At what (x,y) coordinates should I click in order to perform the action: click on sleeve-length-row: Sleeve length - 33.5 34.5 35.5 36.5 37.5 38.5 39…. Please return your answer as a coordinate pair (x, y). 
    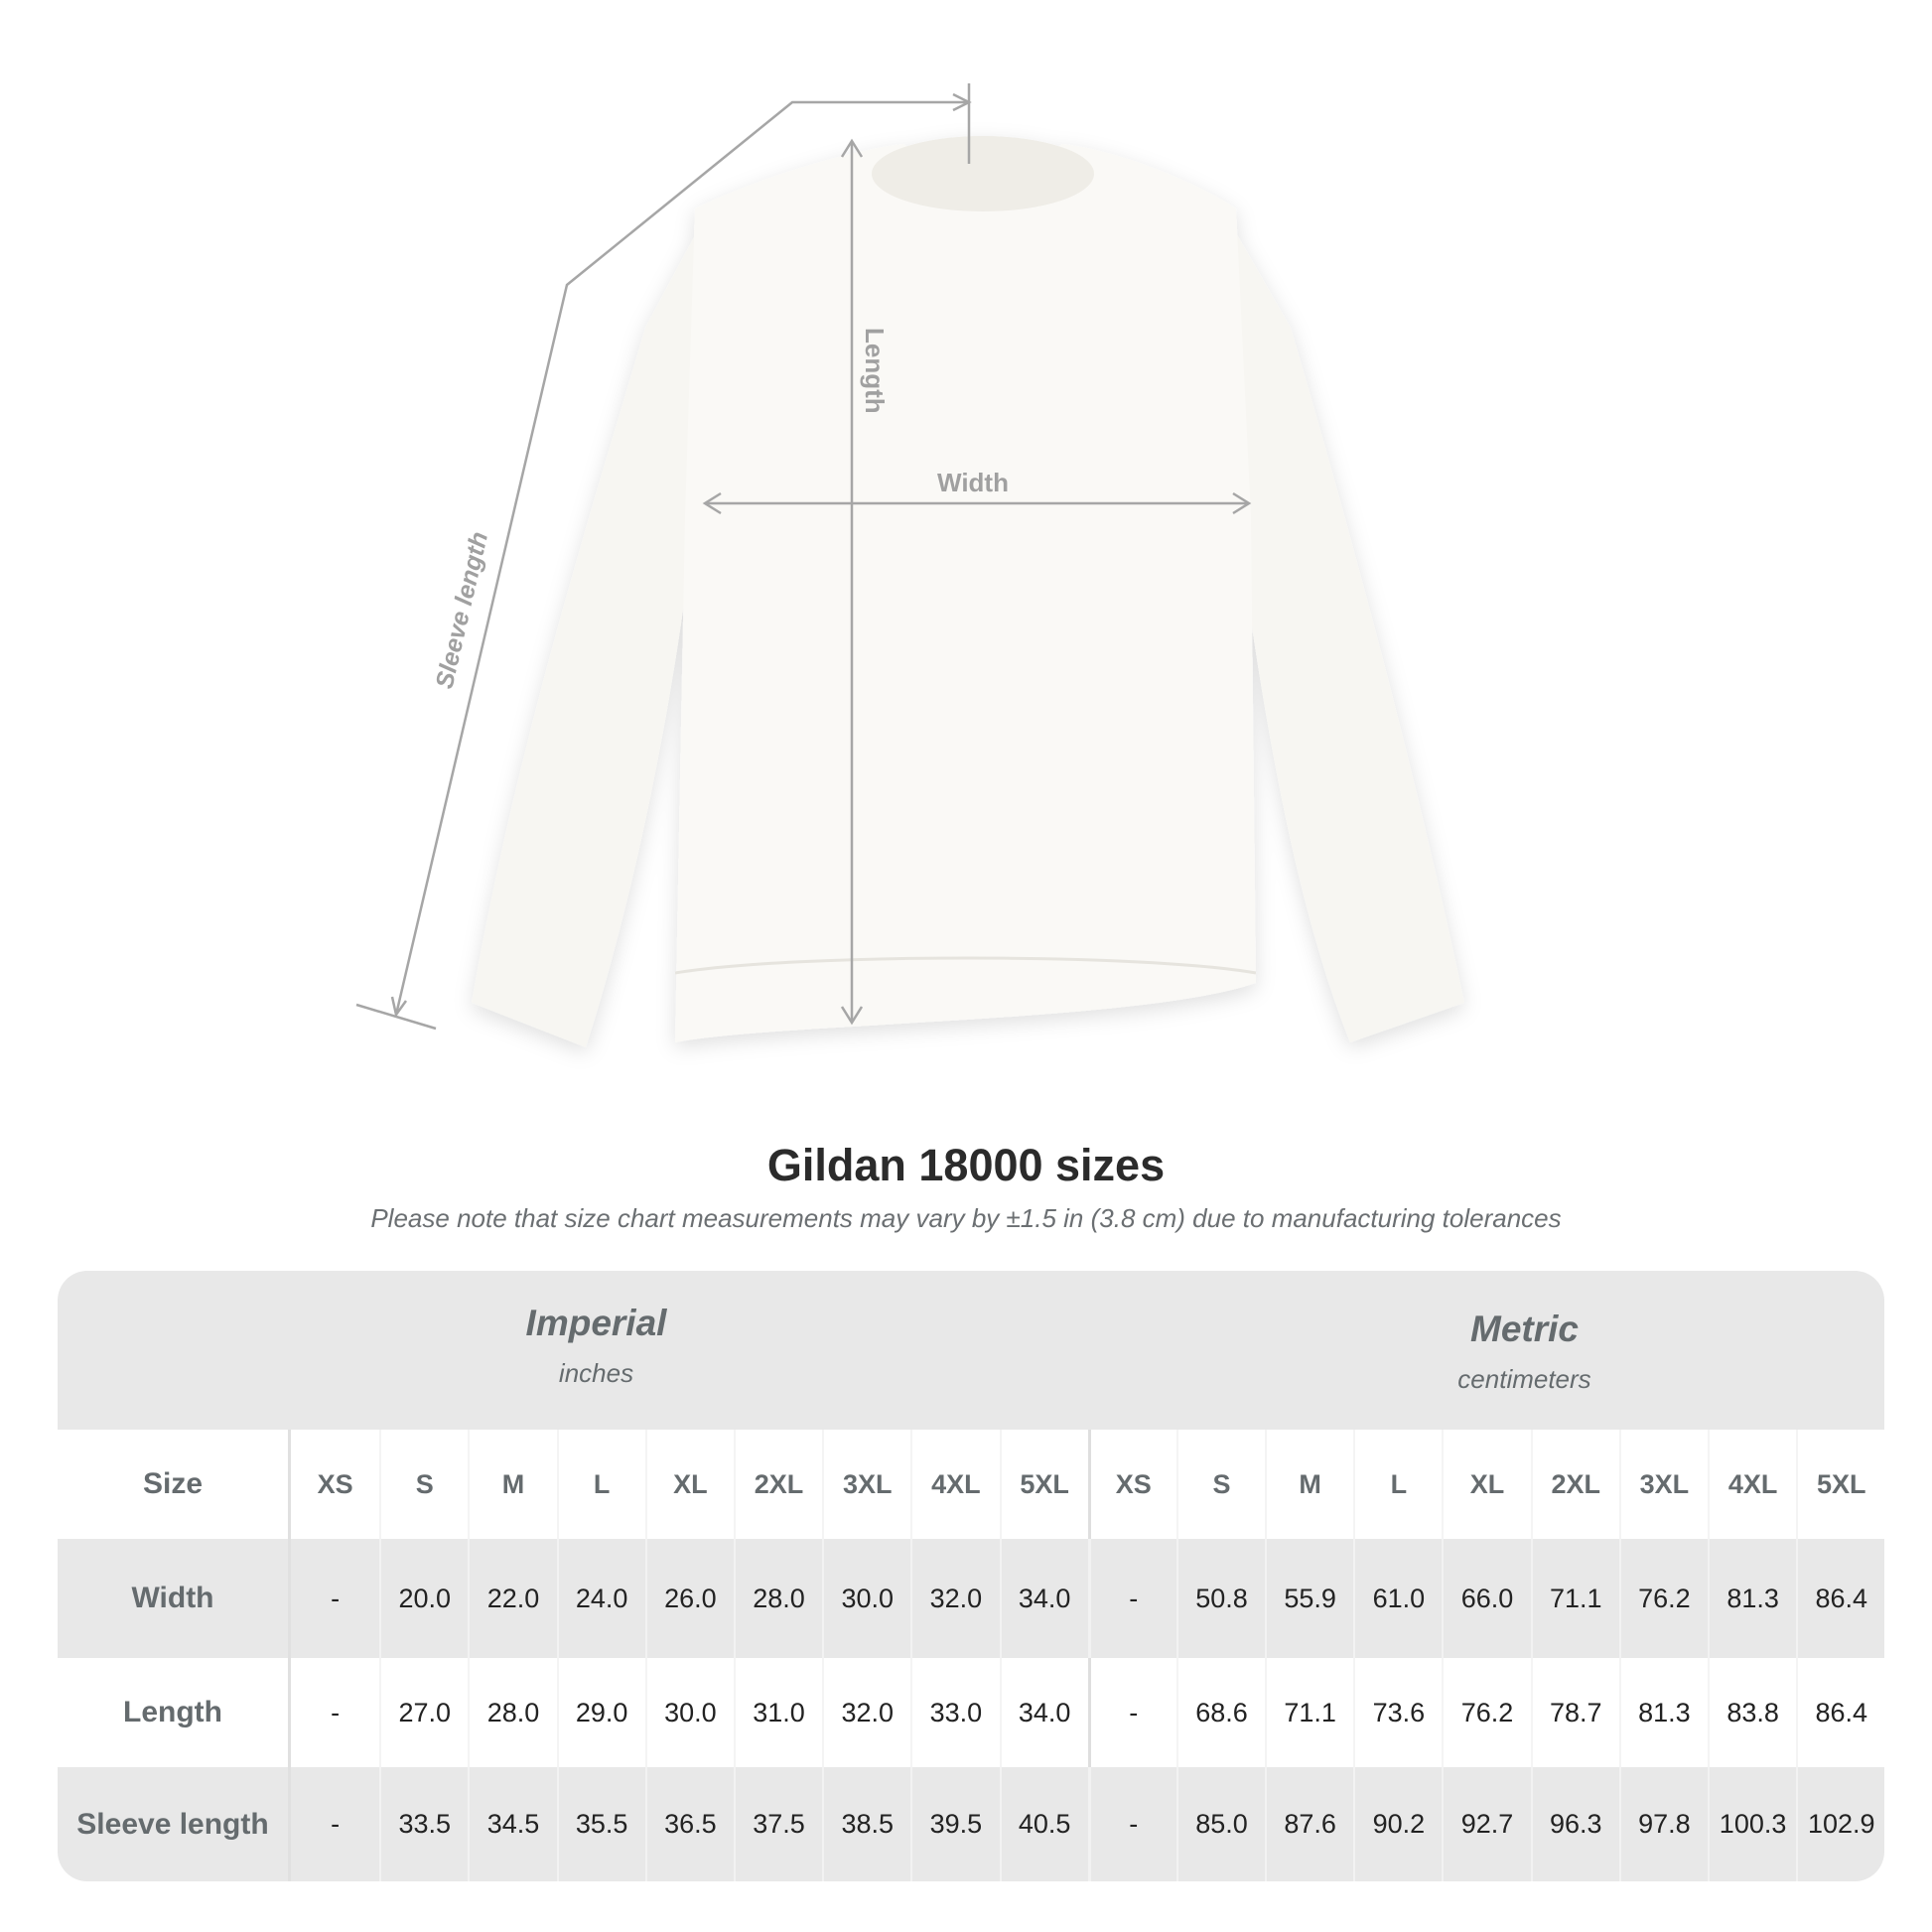
    Looking at the image, I should click on (971, 1824).